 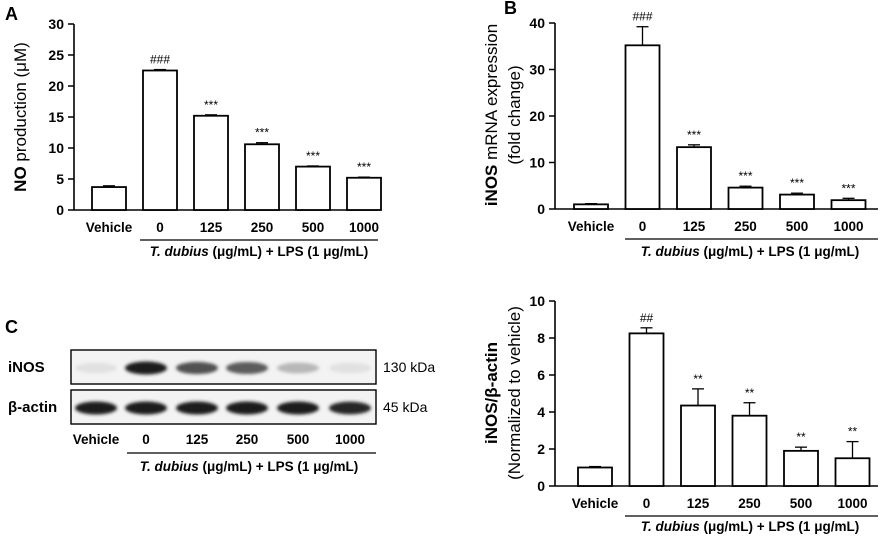 What do you see at coordinates (223, 407) in the screenshot?
I see `blot-strip` at bounding box center [223, 407].